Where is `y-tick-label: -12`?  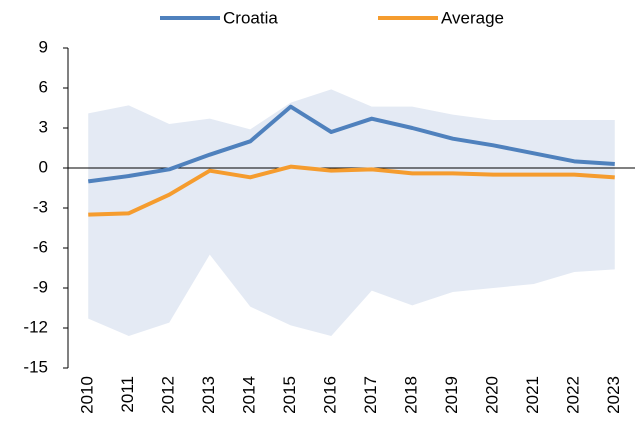 y-tick-label: -12 is located at coordinates (35, 326).